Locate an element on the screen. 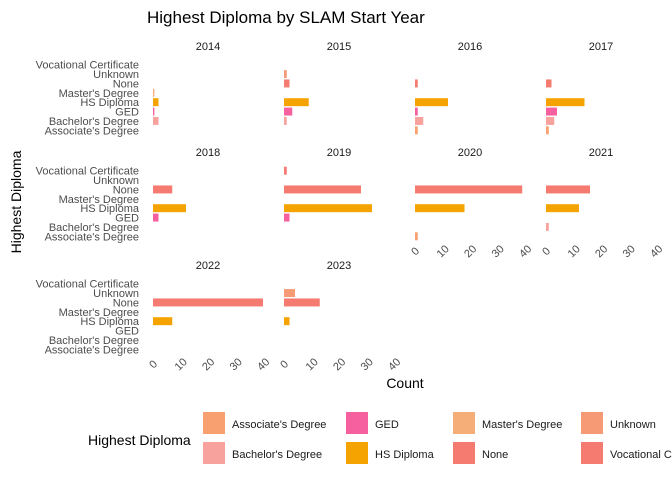  facet-label: 2021 is located at coordinates (601, 153).